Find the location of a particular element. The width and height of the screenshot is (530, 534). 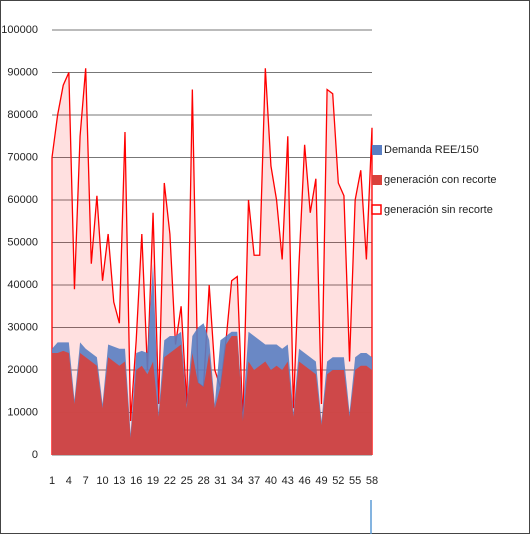

y-tick-label: 10000 is located at coordinates (22, 412).